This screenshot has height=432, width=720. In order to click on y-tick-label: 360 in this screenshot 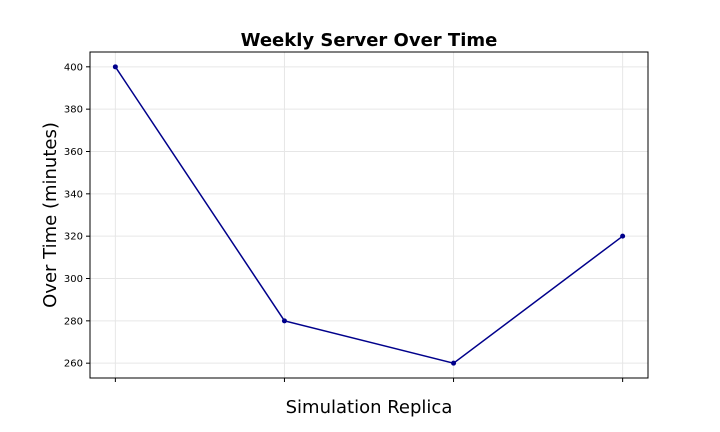, I will do `click(73, 152)`.